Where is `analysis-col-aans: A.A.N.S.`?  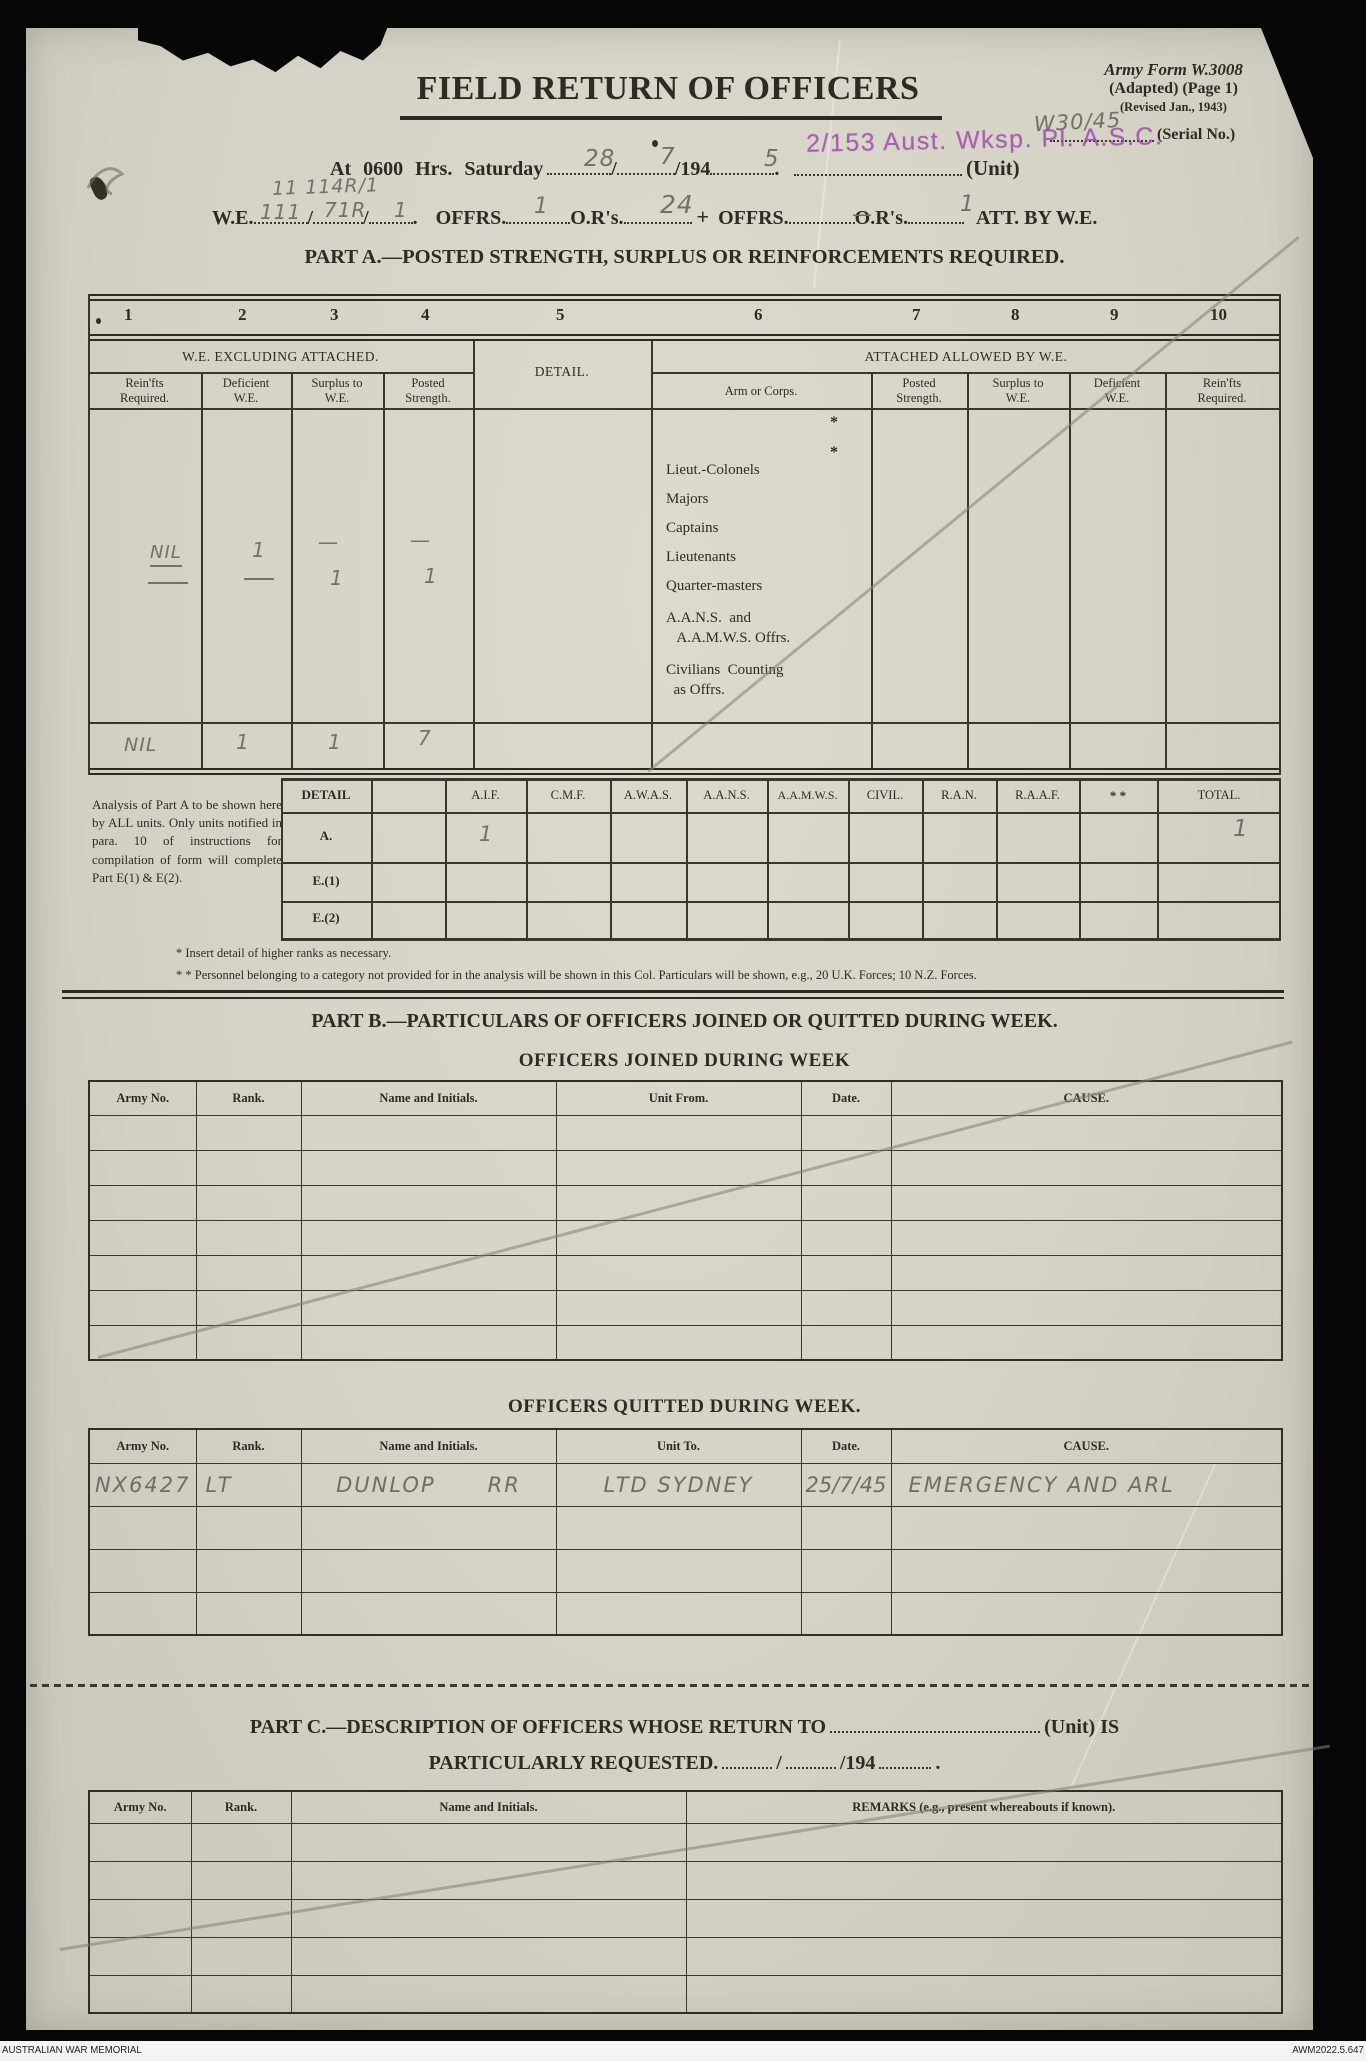 analysis-col-aans: A.A.N.S. is located at coordinates (726, 795).